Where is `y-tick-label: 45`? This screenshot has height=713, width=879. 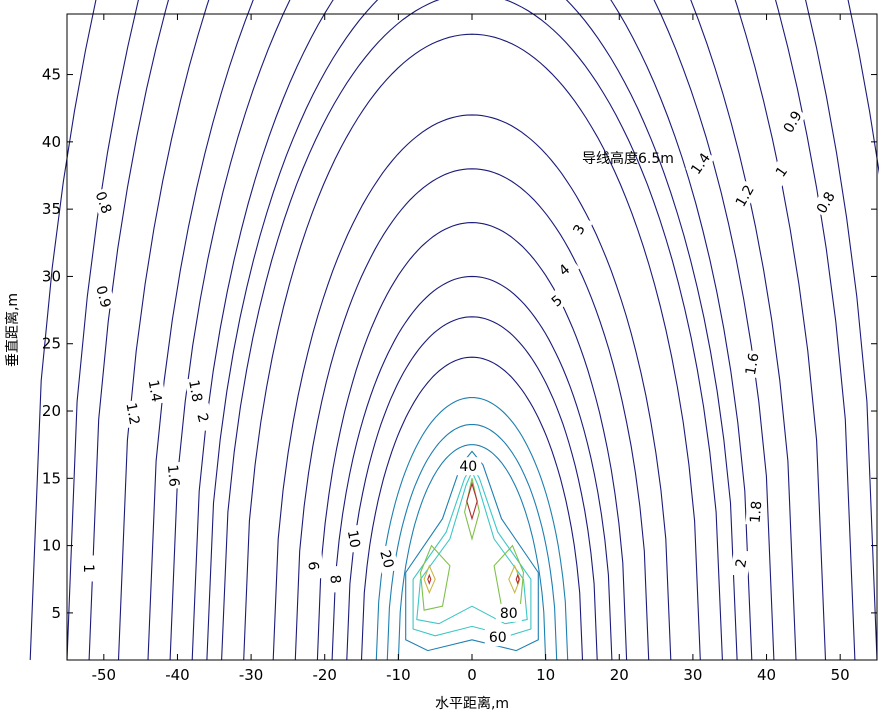 y-tick-label: 45 is located at coordinates (51, 75).